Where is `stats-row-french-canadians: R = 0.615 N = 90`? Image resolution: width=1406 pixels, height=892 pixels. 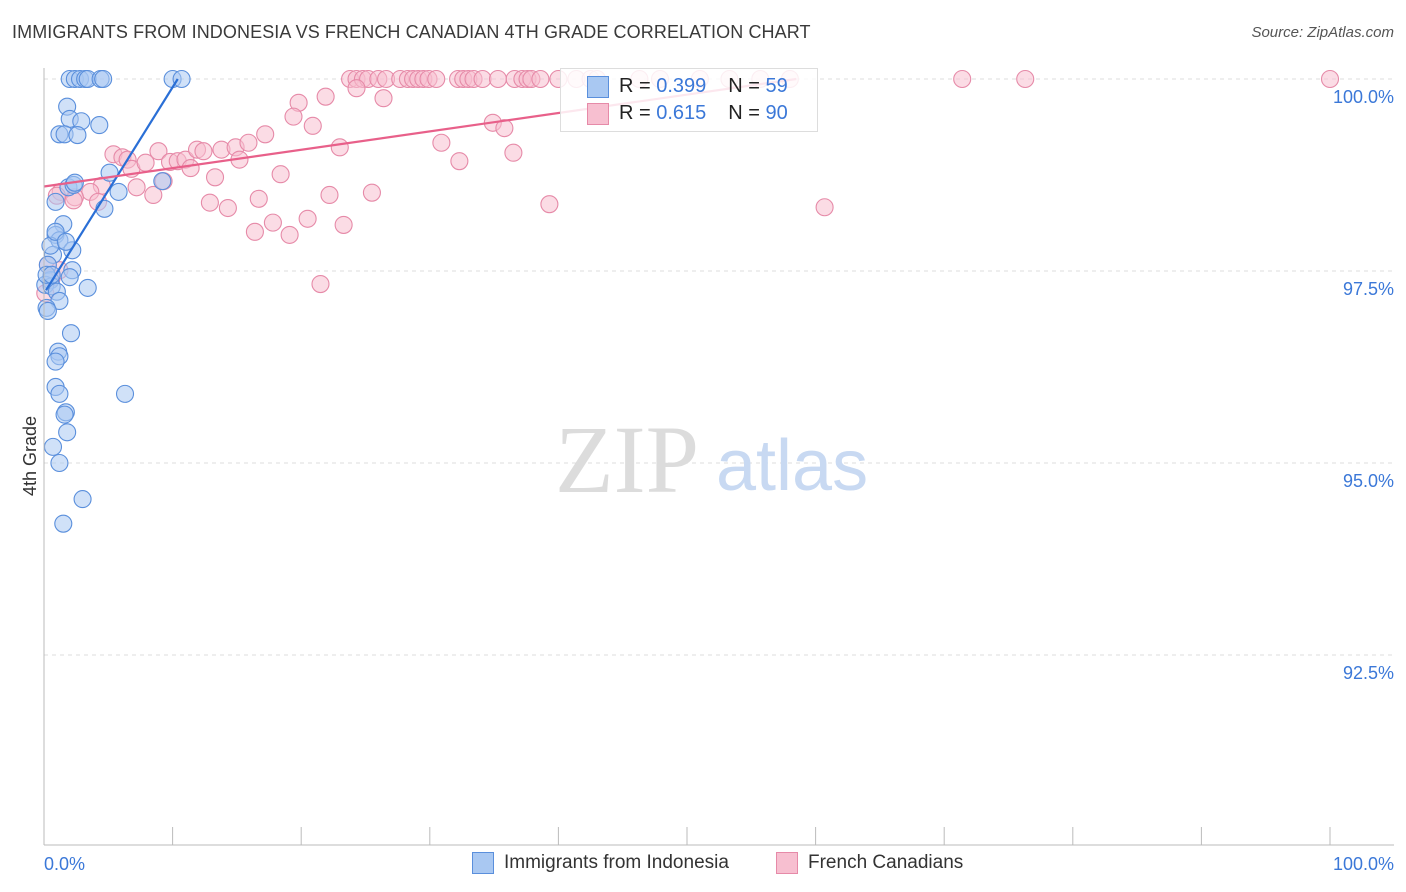 stats-row-french-canadians: R = 0.615 N = 90 is located at coordinates (687, 113).